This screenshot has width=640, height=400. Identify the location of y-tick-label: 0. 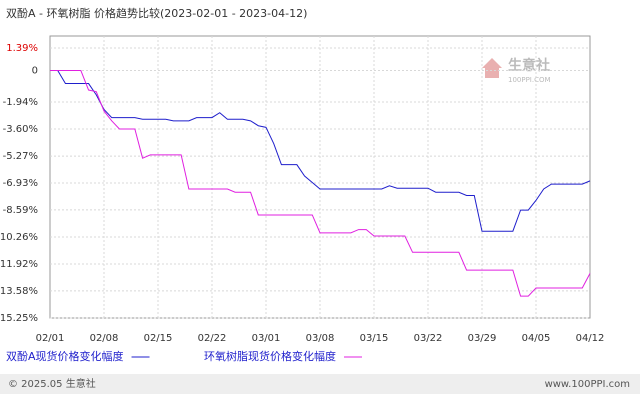
(35, 71).